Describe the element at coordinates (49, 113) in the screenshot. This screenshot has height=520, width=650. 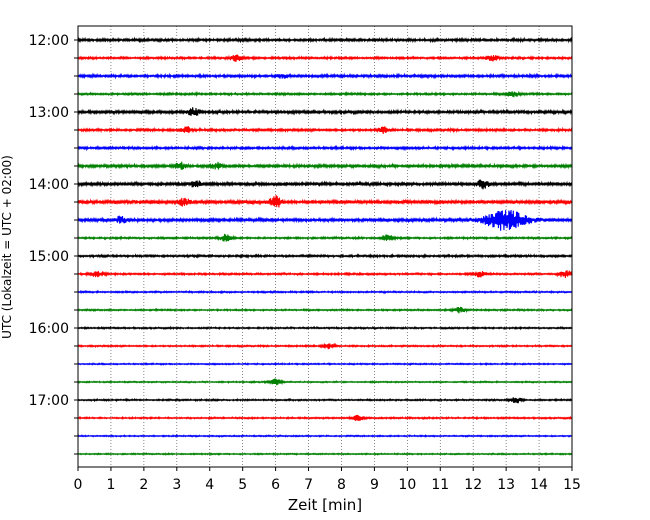
I see `y-tick-label: 13:00` at that location.